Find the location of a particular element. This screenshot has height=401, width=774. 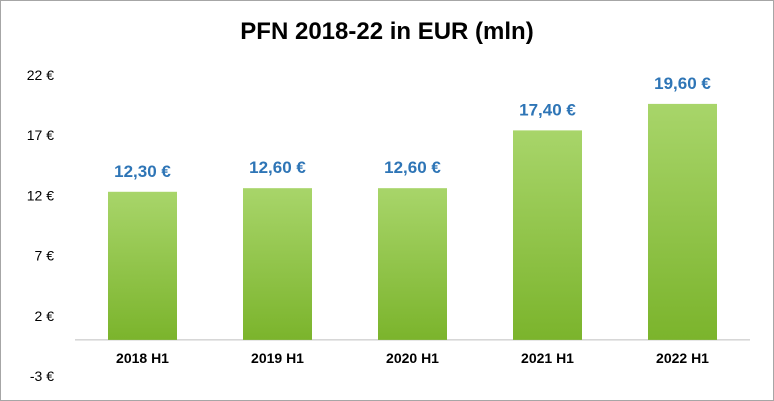

y-tick-label: 7 € is located at coordinates (45, 256).